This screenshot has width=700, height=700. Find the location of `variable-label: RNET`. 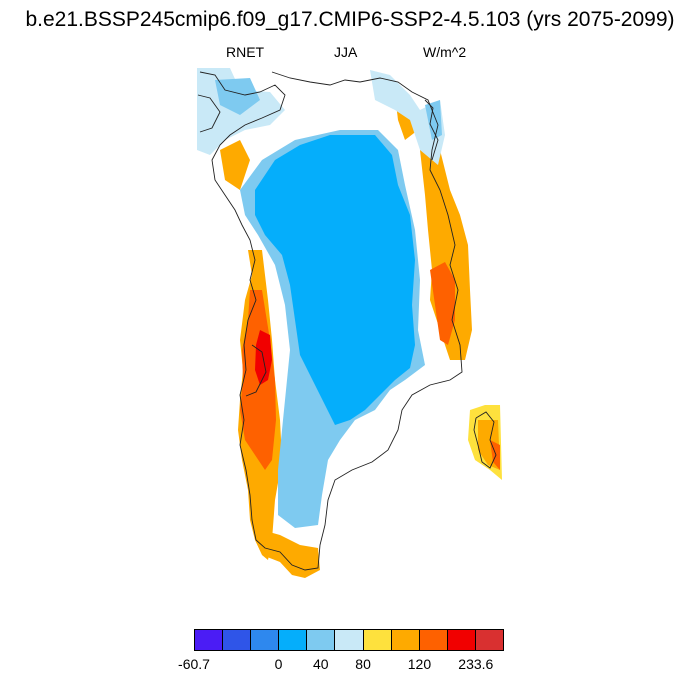

variable-label: RNET is located at coordinates (245, 52).